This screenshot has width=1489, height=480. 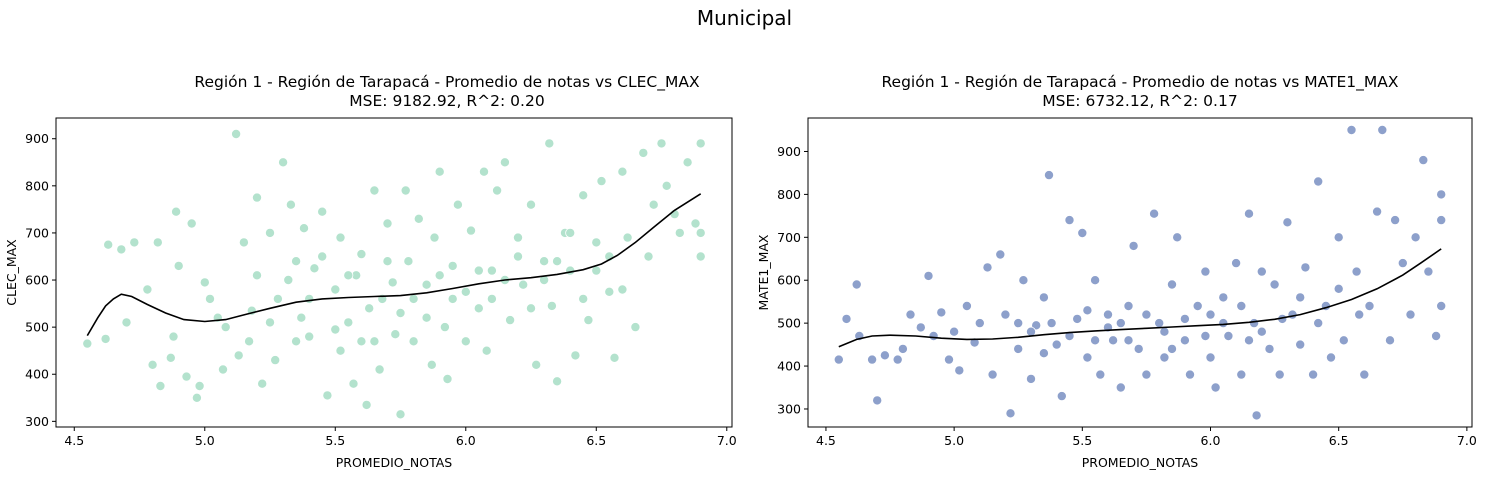 I want to click on right-x-tick-label: 5.0, so click(x=954, y=440).